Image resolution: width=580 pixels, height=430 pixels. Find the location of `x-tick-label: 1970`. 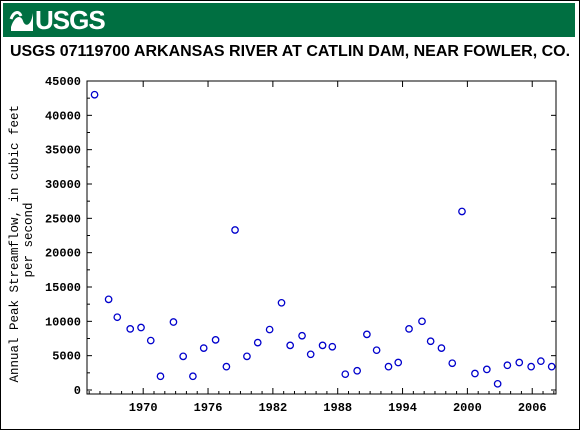

x-tick-label: 1970 is located at coordinates (143, 408).